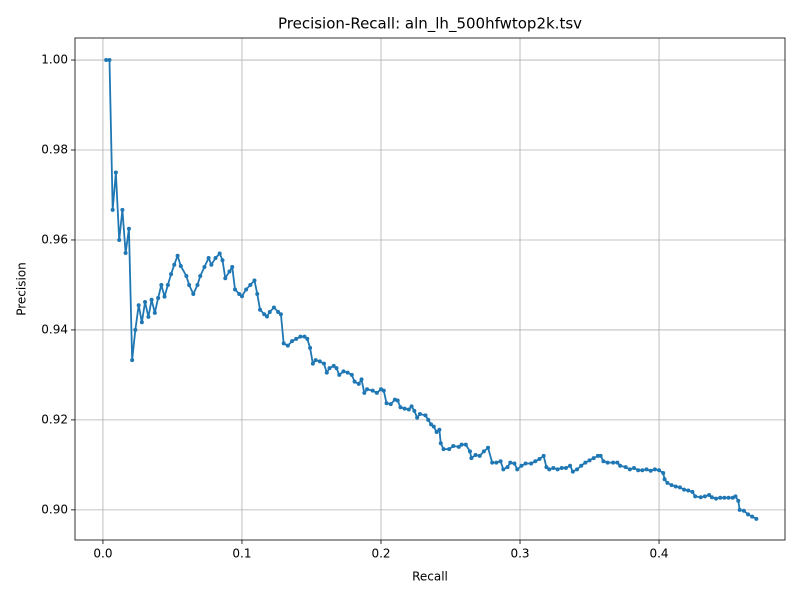 This screenshot has height=600, width=800. What do you see at coordinates (54, 60) in the screenshot?
I see `y-tick-label: 1.00` at bounding box center [54, 60].